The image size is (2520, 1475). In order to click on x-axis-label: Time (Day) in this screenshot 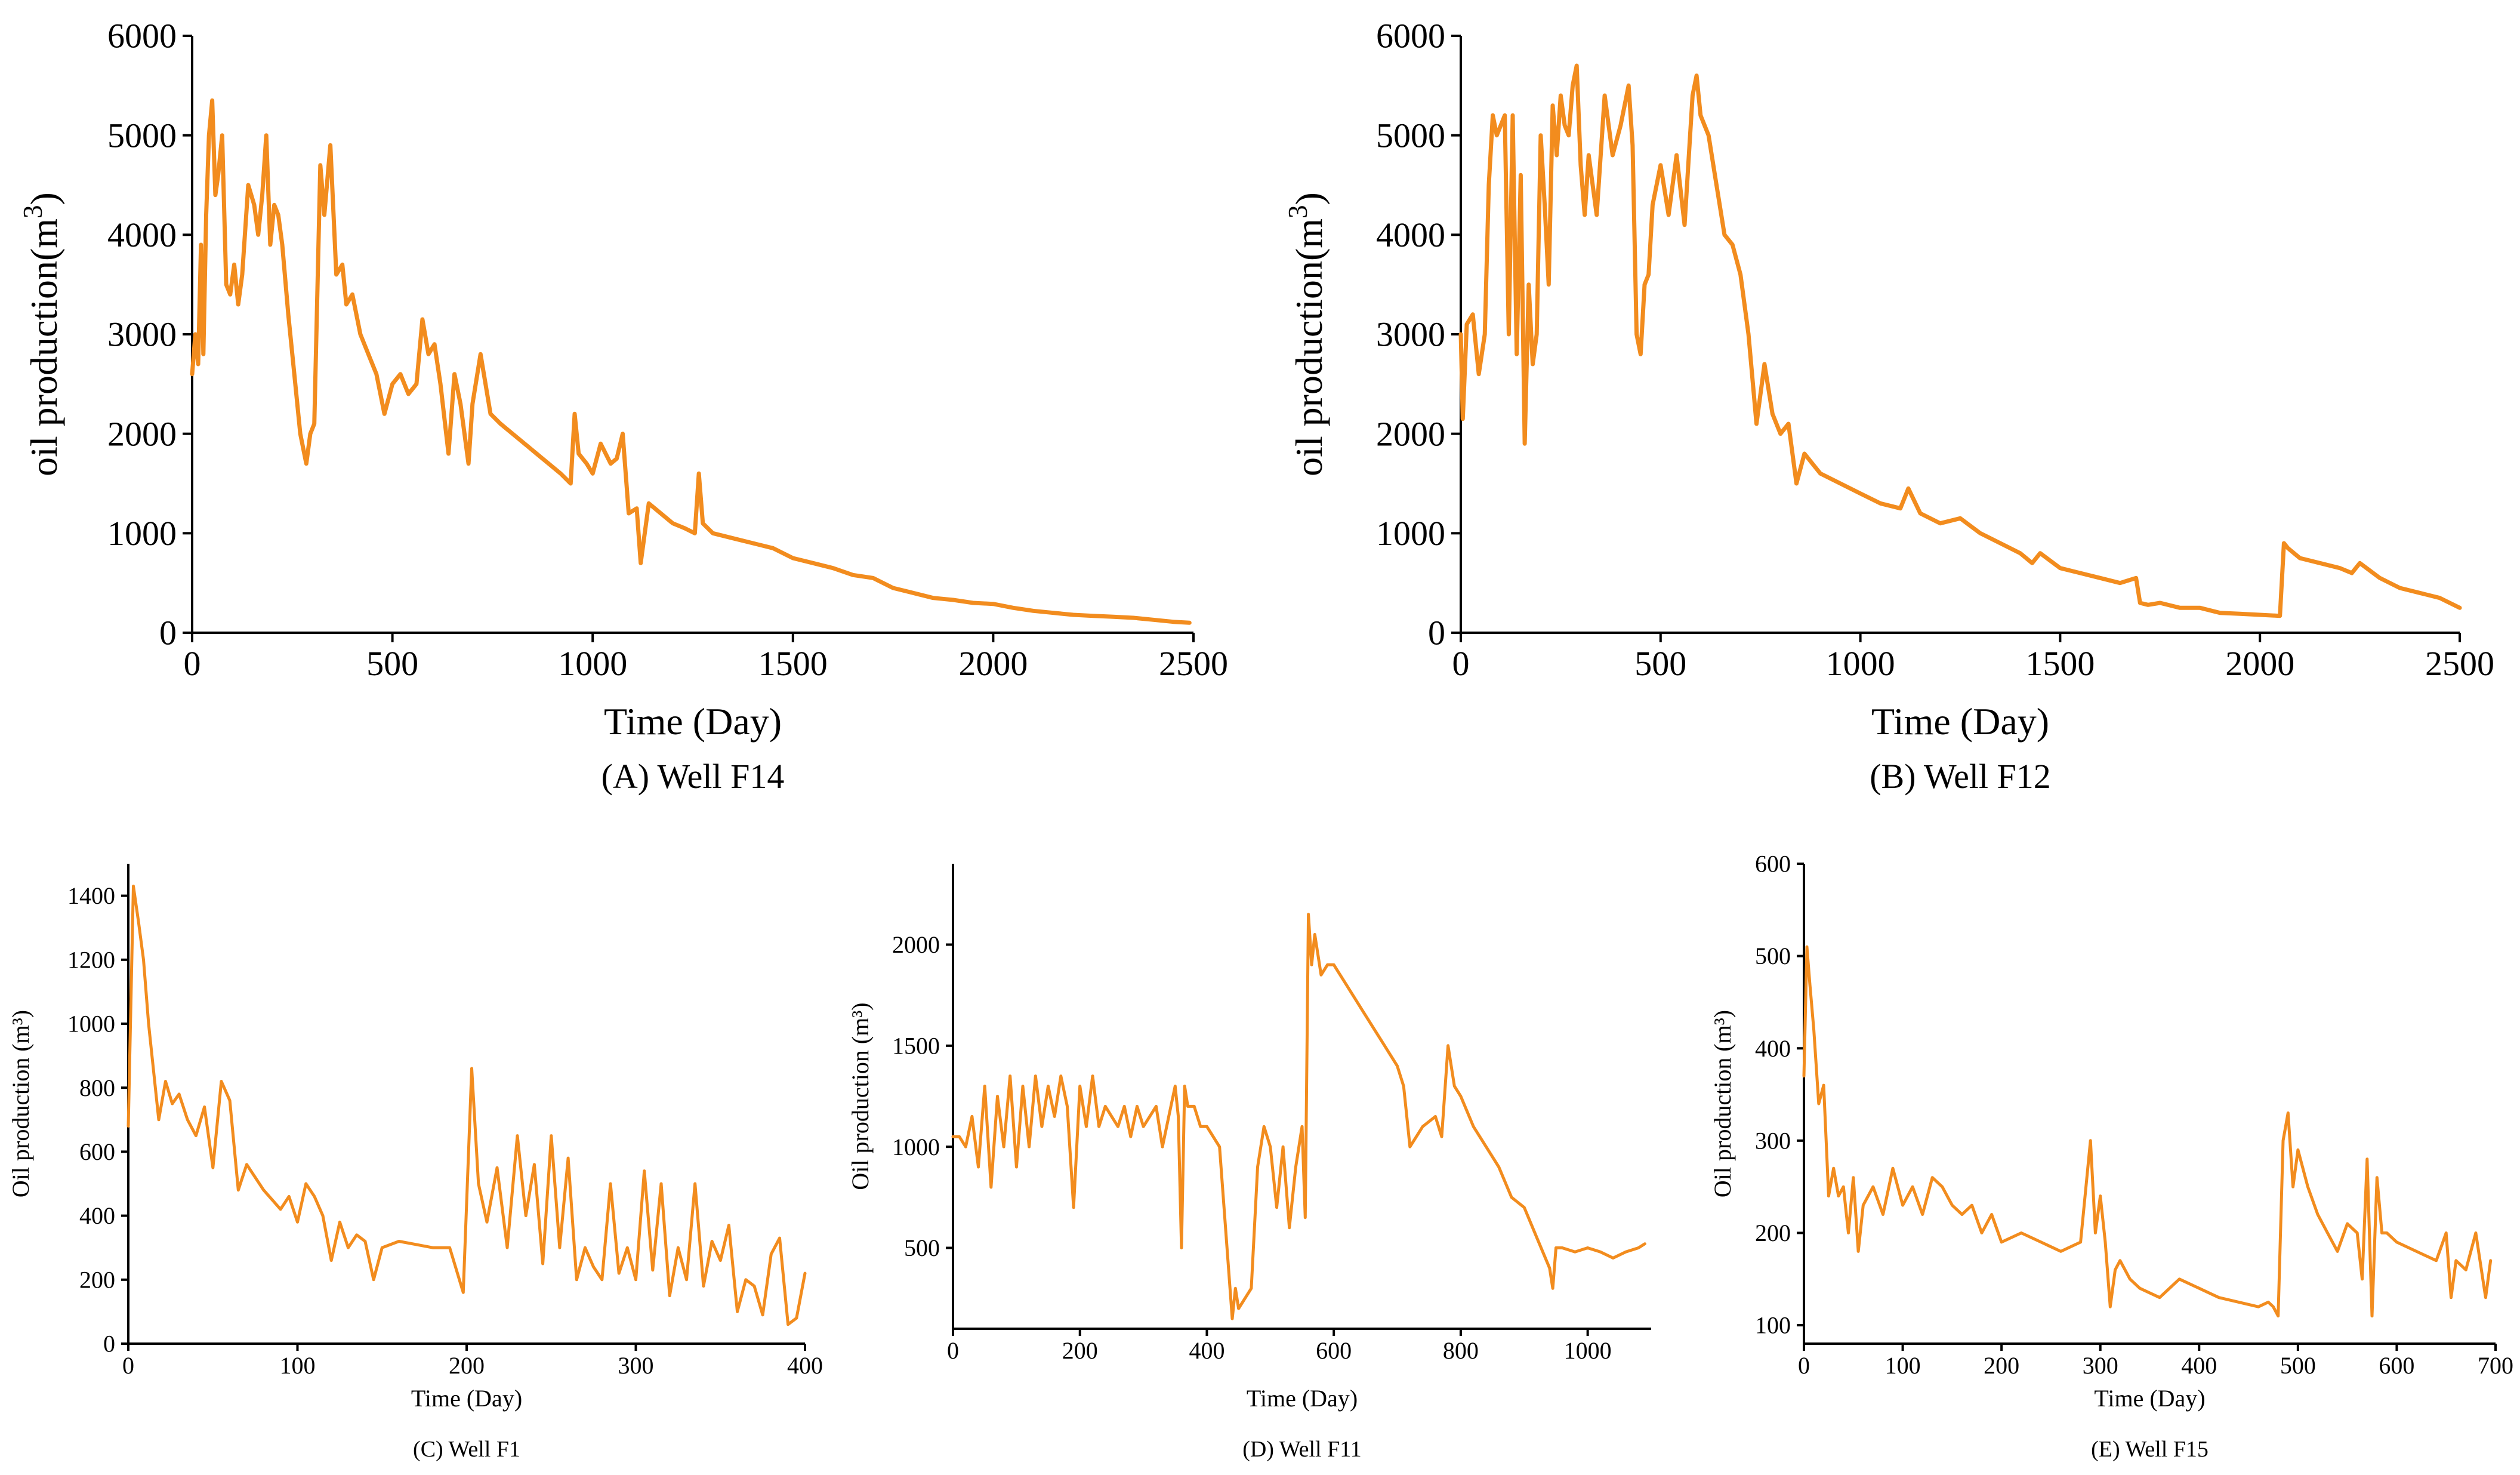, I will do `click(1960, 721)`.